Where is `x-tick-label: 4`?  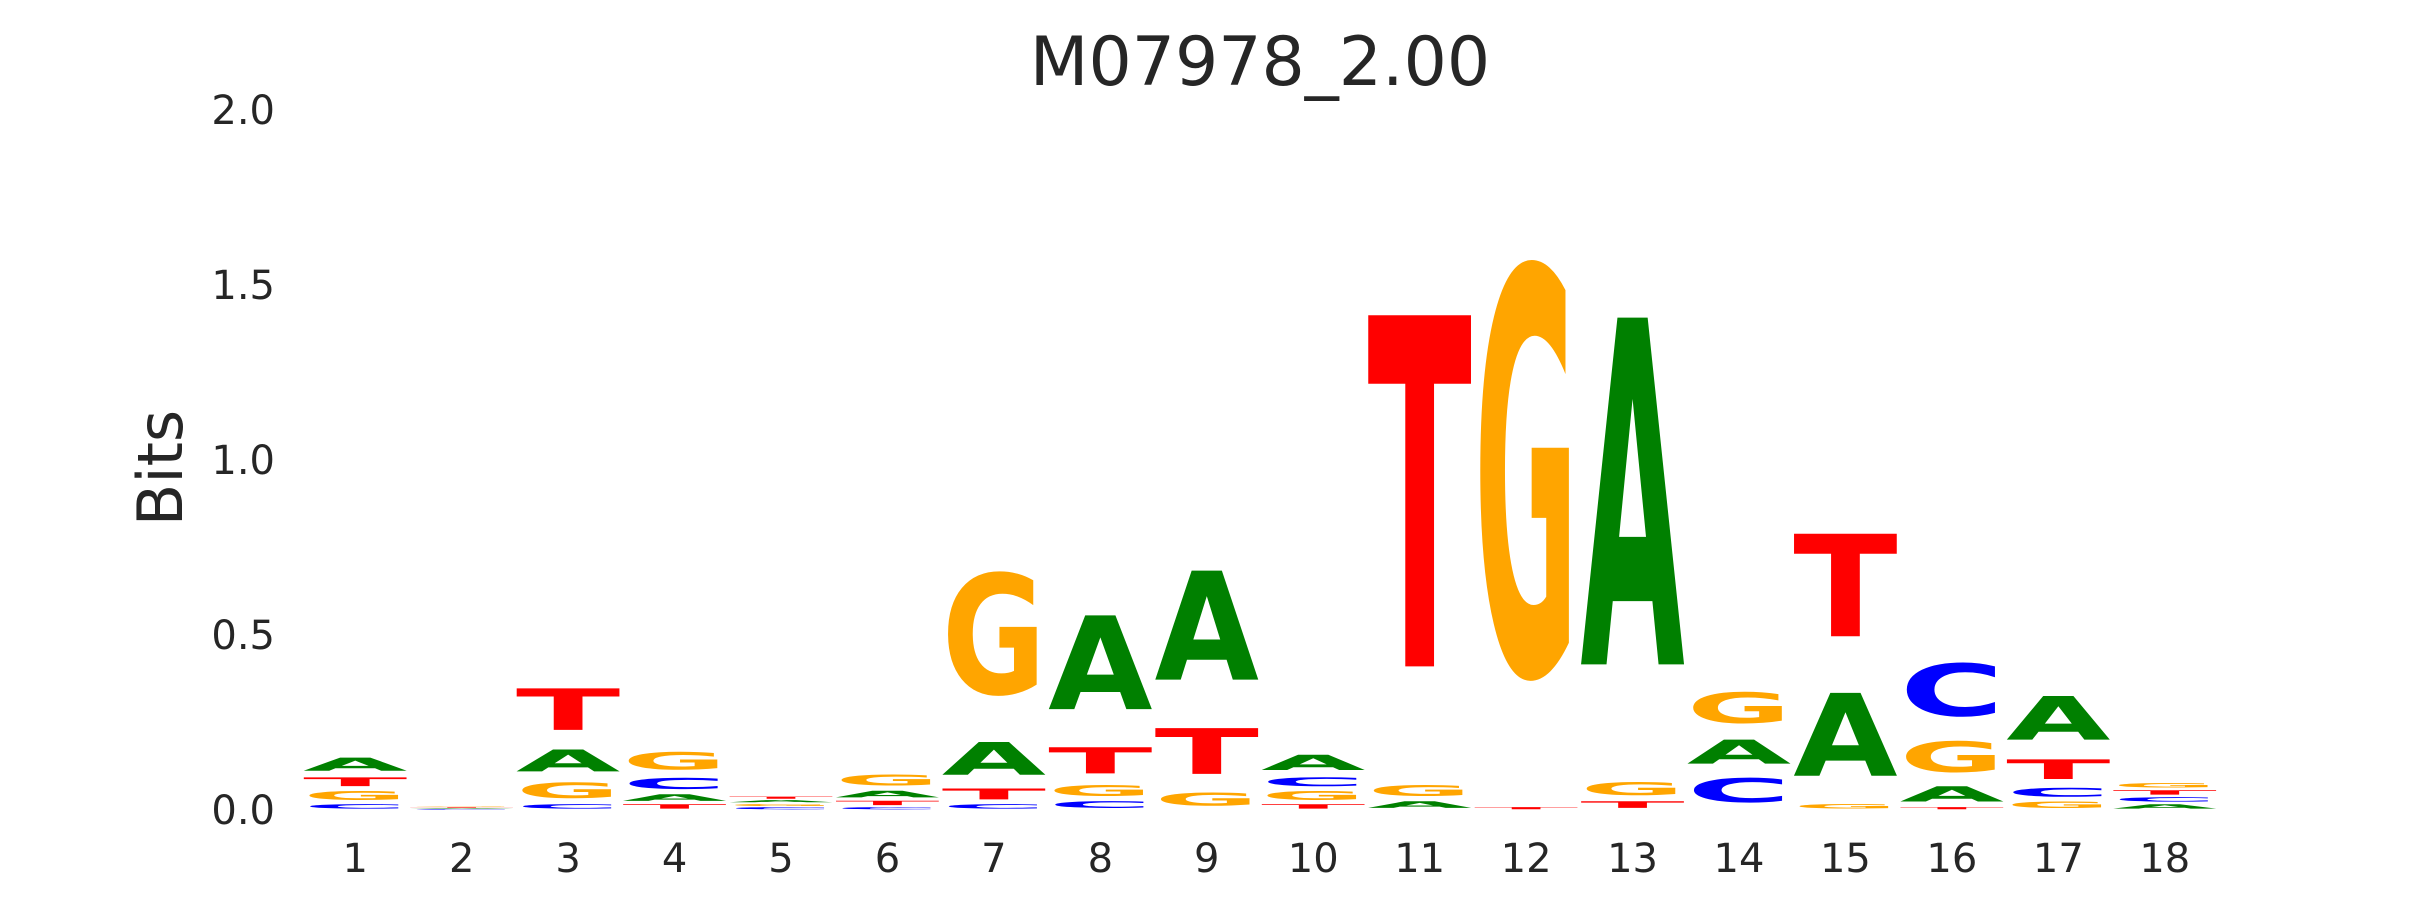 x-tick-label: 4 is located at coordinates (674, 859).